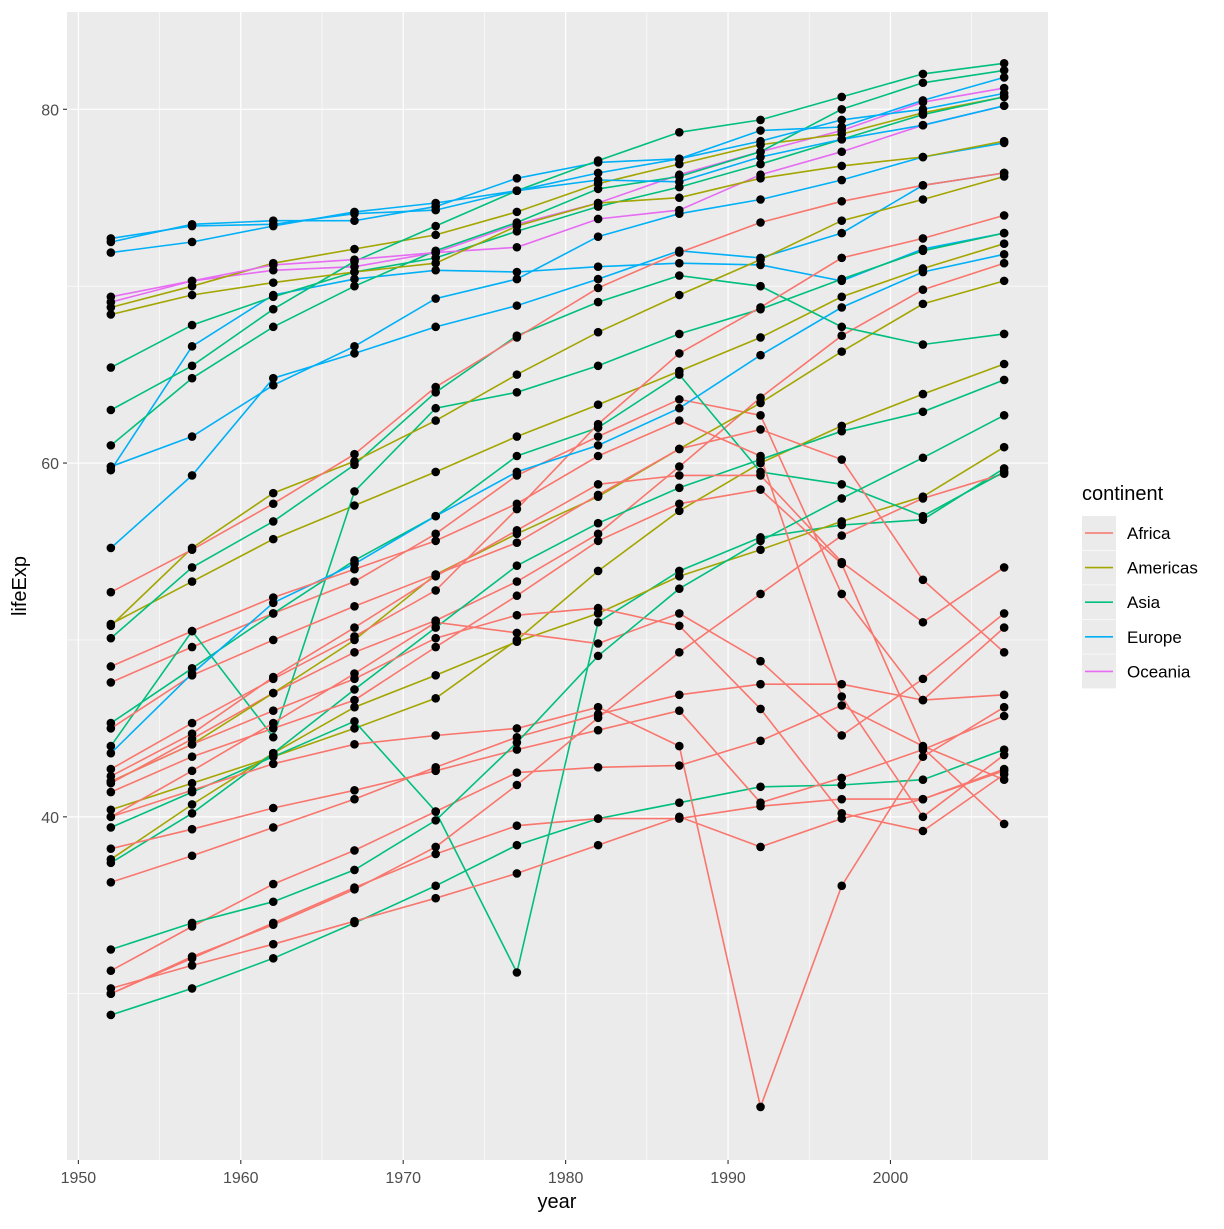 The height and width of the screenshot is (1229, 1224). What do you see at coordinates (728, 1178) in the screenshot?
I see `x-tick-label: 1990` at bounding box center [728, 1178].